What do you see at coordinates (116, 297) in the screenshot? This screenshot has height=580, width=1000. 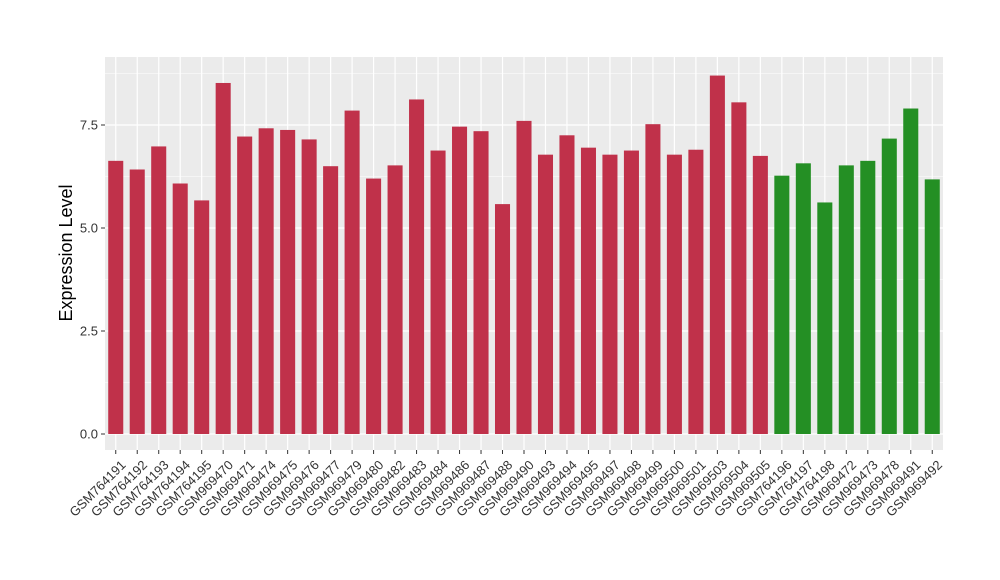 I see `bar-gsm764191` at bounding box center [116, 297].